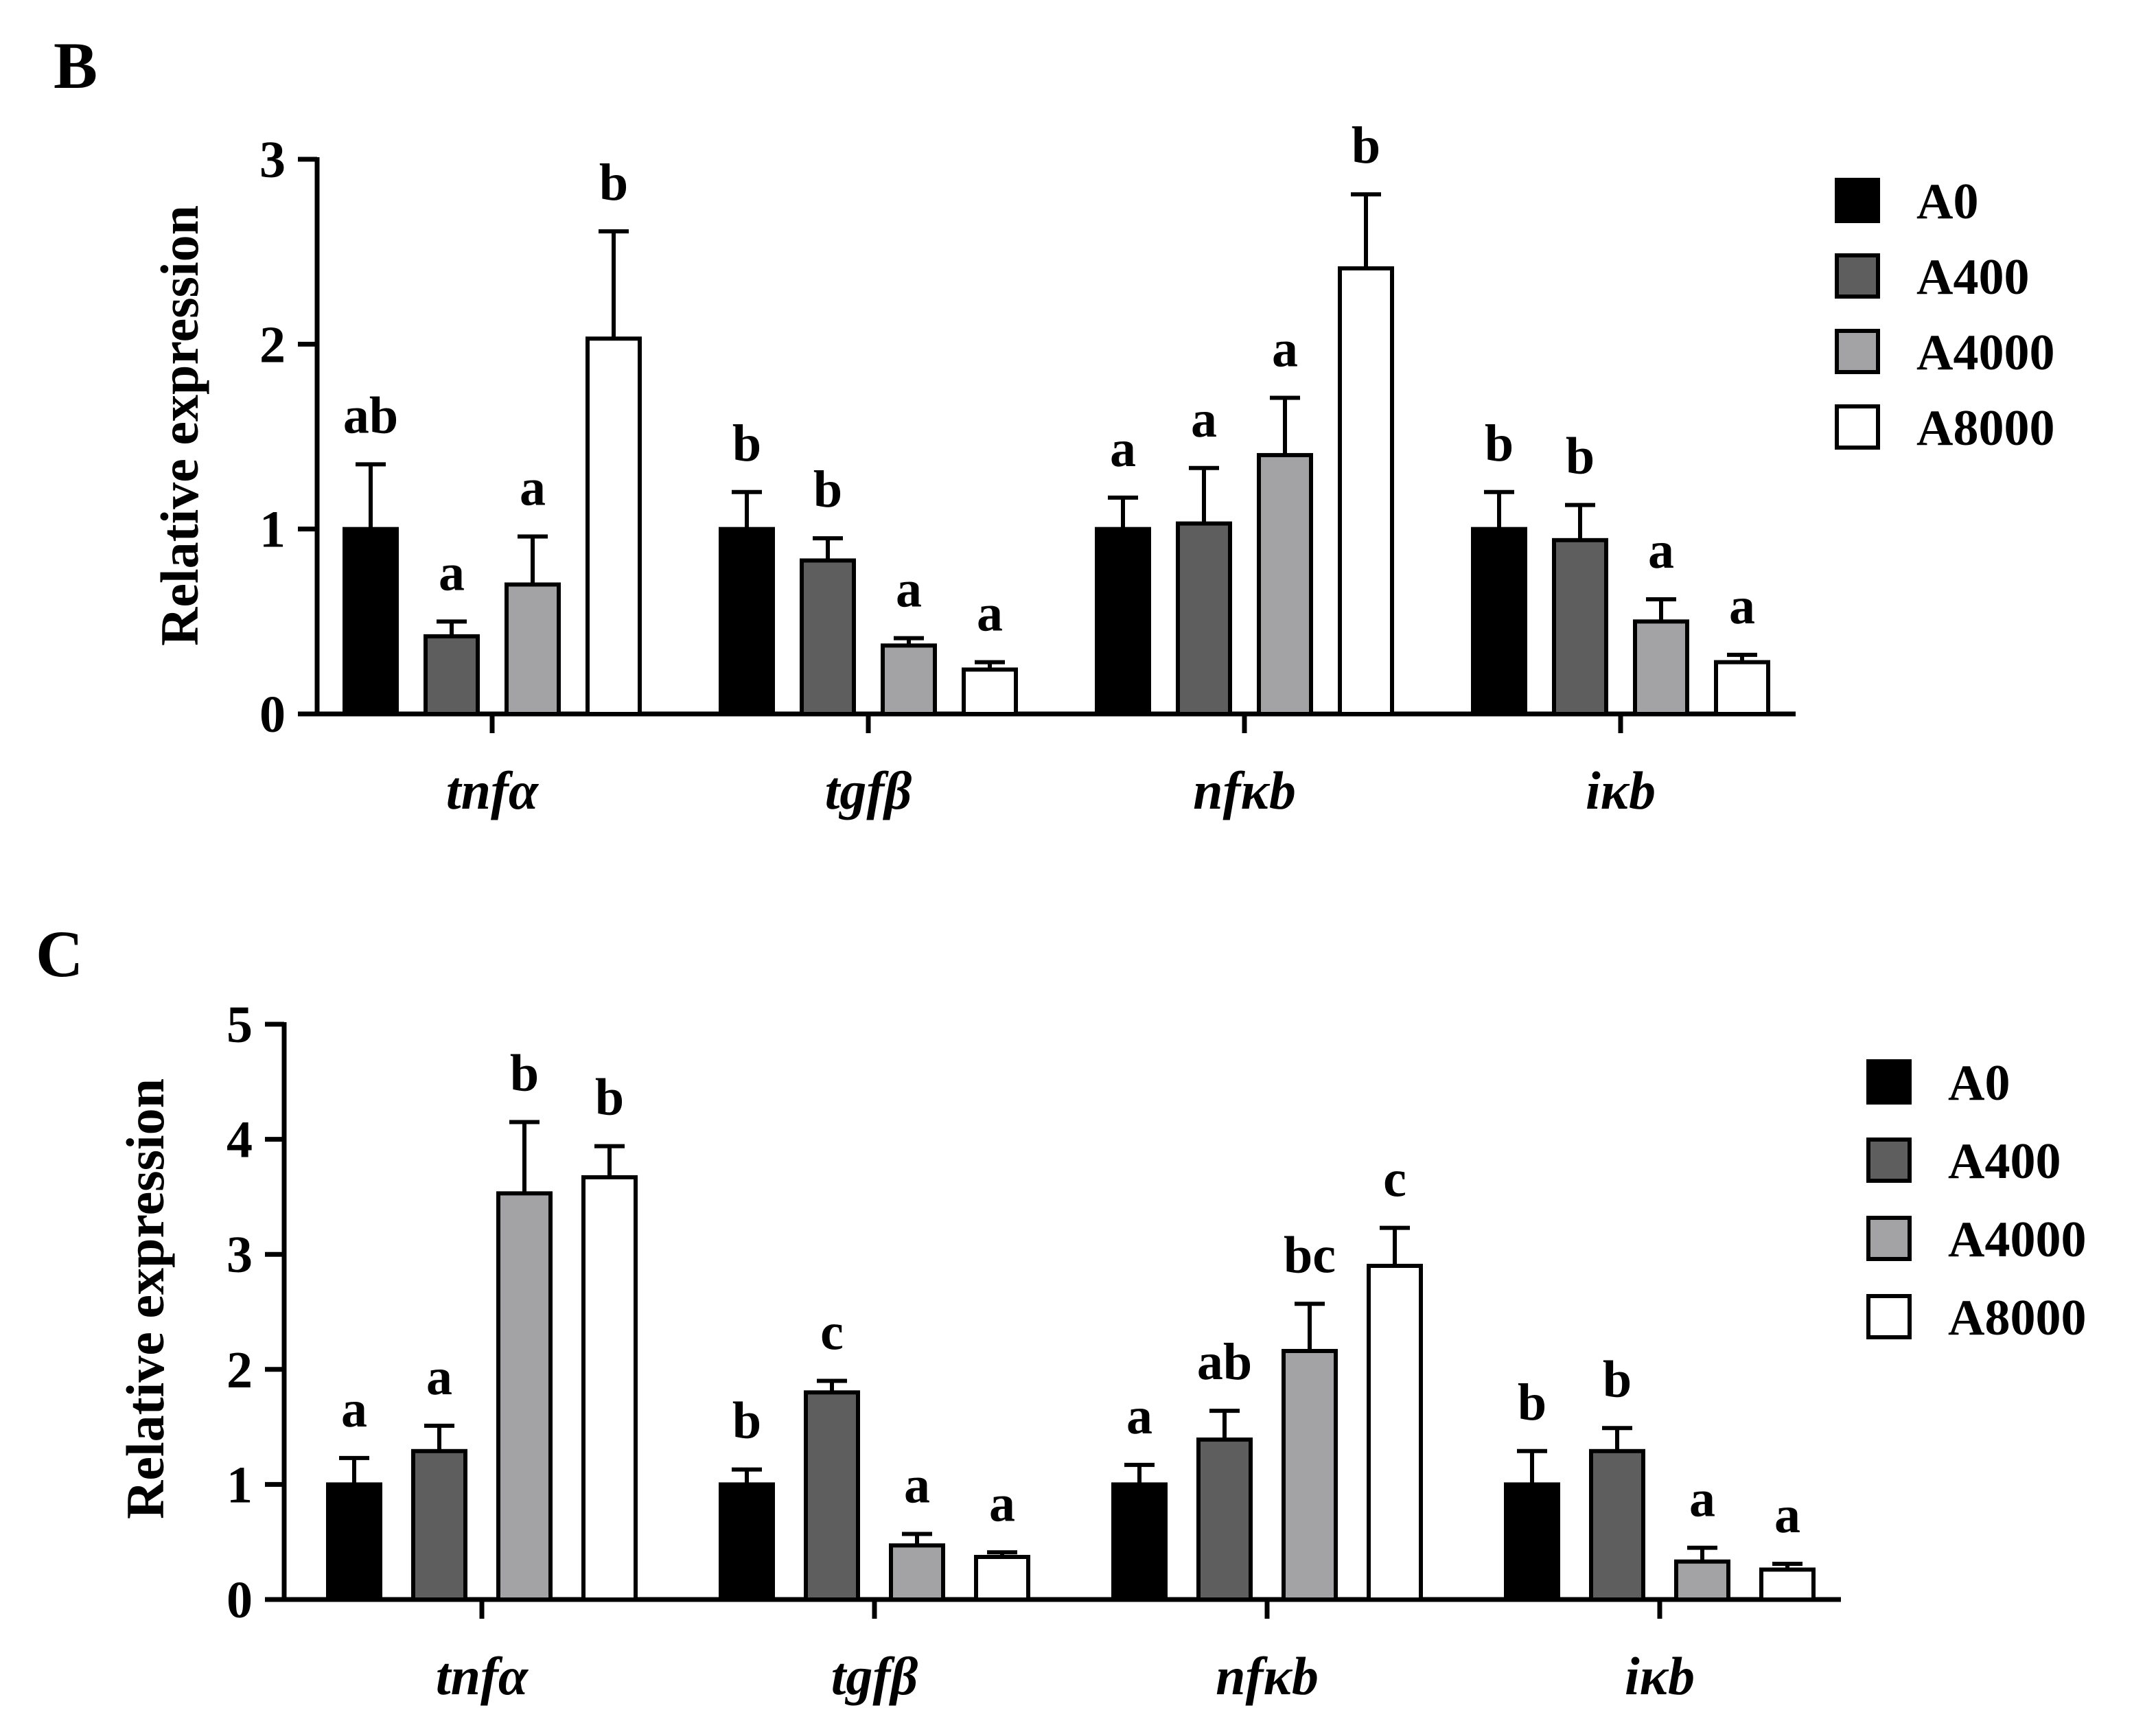  I want to click on panel-c-category-label: tnfα, so click(482, 1676).